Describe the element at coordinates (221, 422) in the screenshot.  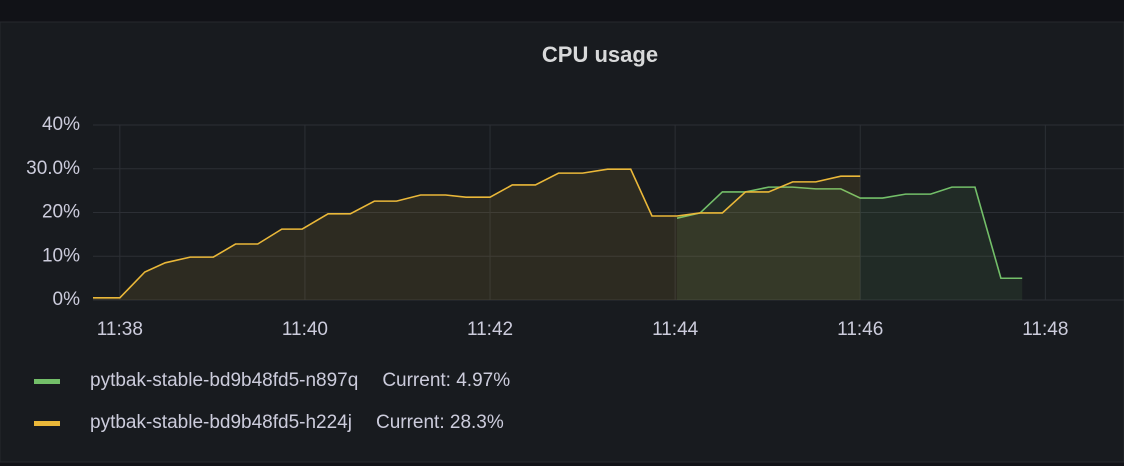
I see `legend-label: pytbak-stable-bd9b48fd5-h224j` at that location.